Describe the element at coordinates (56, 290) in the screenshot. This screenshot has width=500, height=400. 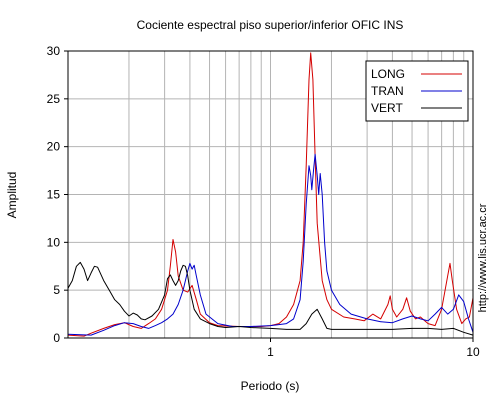
I see `y-tick-label: 5` at that location.